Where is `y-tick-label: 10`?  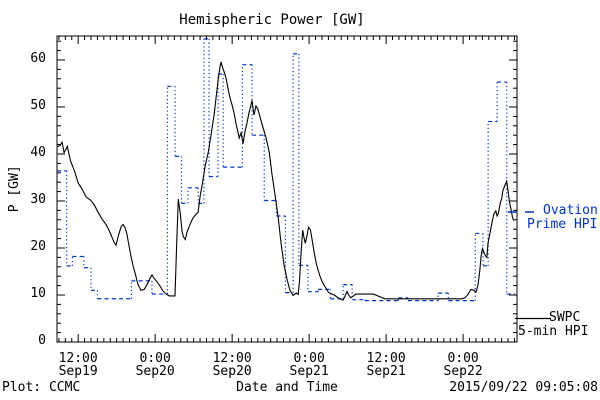 y-tick-label: 10 is located at coordinates (38, 293).